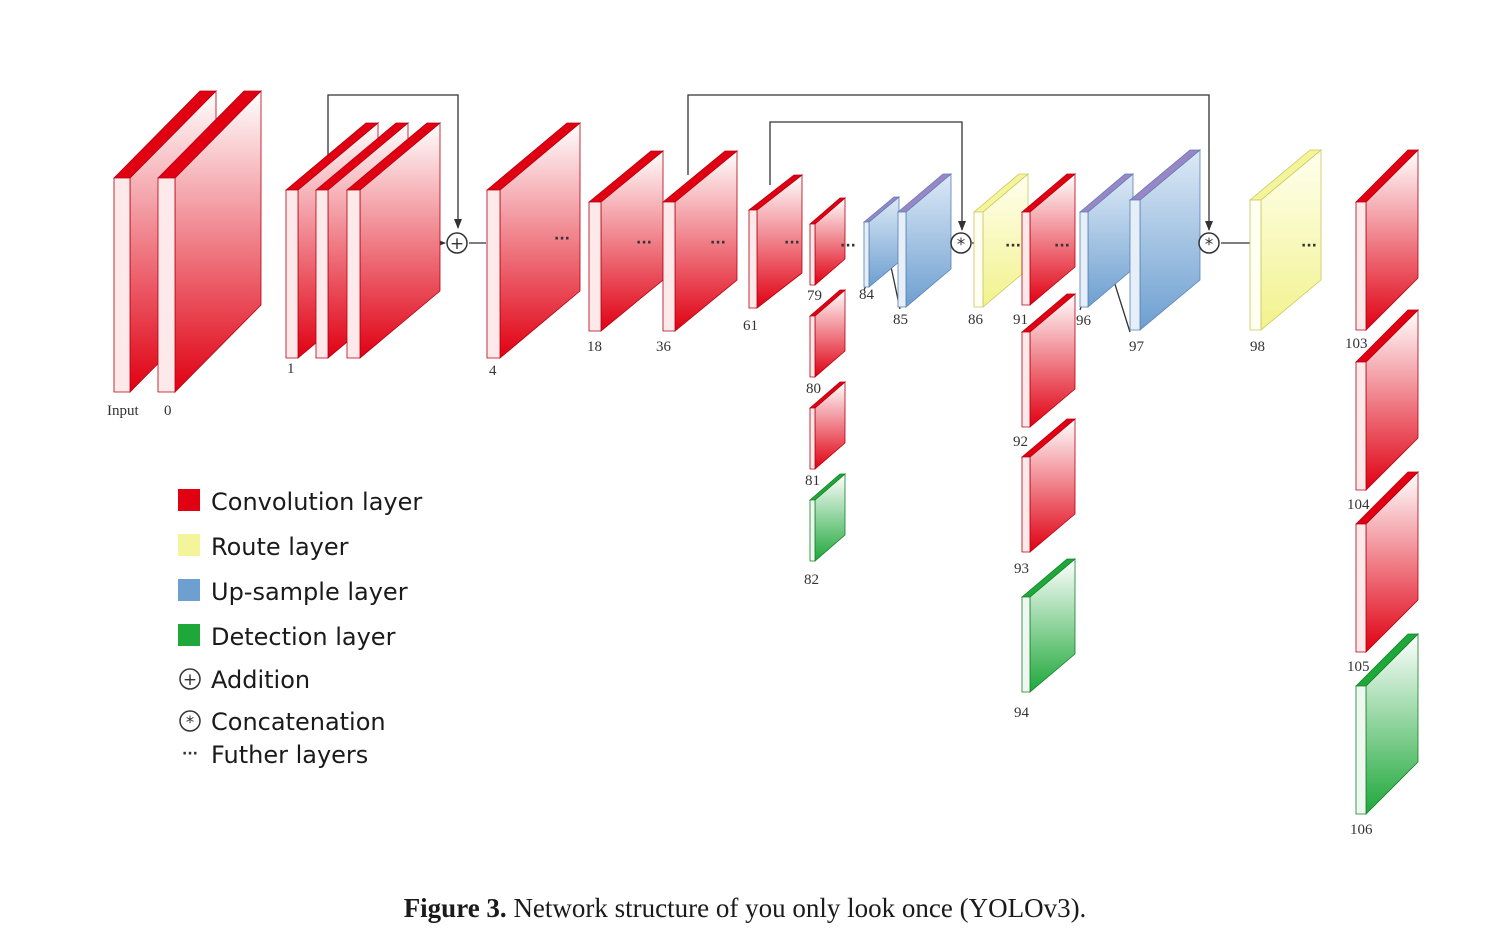 This screenshot has height=936, width=1490. Describe the element at coordinates (260, 680) in the screenshot. I see `legend-label-addition: Addition` at that location.